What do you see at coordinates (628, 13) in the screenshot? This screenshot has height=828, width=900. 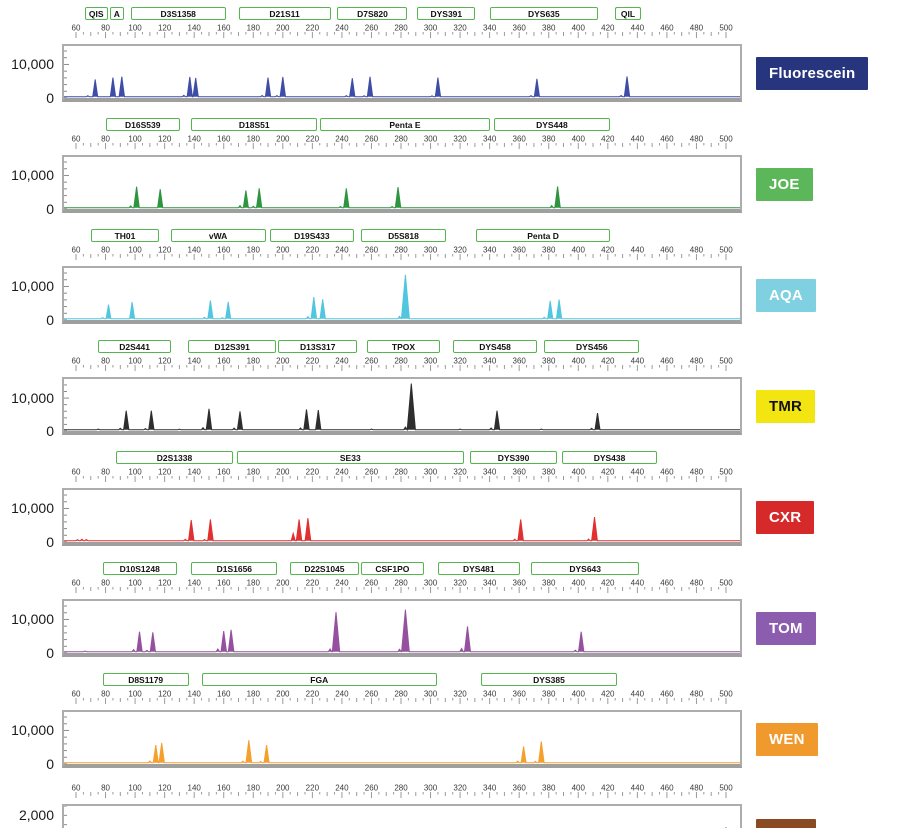 I see `marker-box-qil: QIL` at bounding box center [628, 13].